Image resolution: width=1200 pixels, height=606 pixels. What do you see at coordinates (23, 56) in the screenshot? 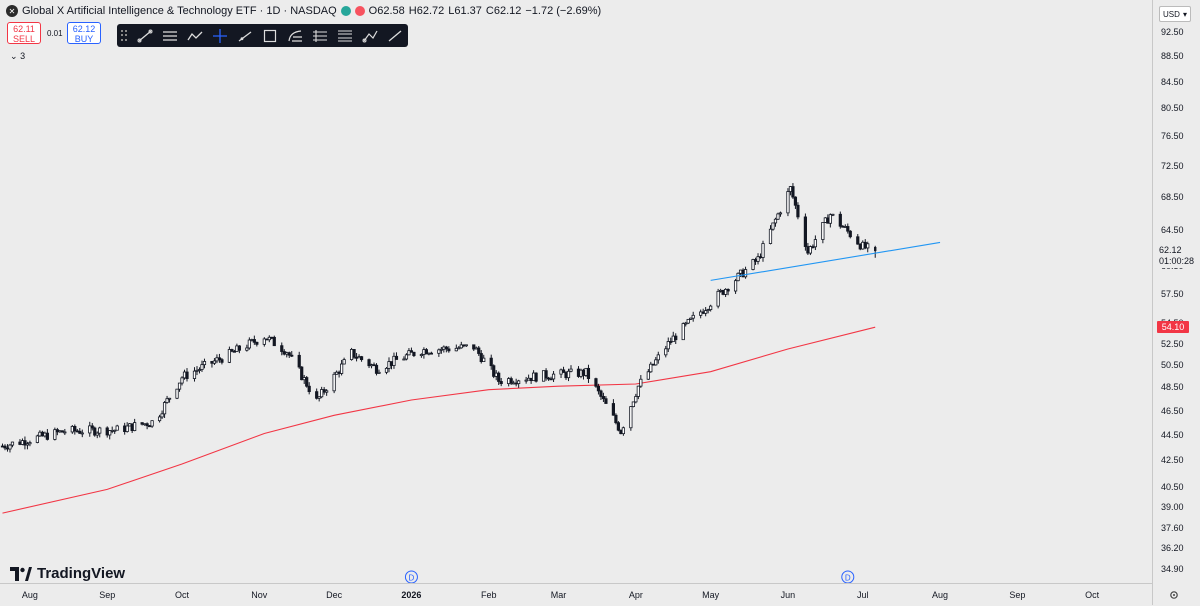
I see `indicators-count: 3` at bounding box center [23, 56].